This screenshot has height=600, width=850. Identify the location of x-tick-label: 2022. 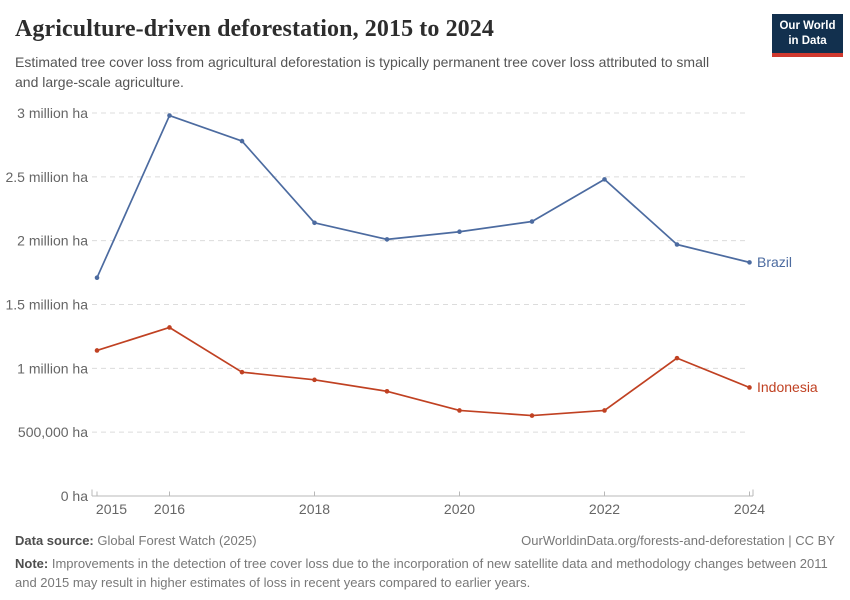
(604, 509).